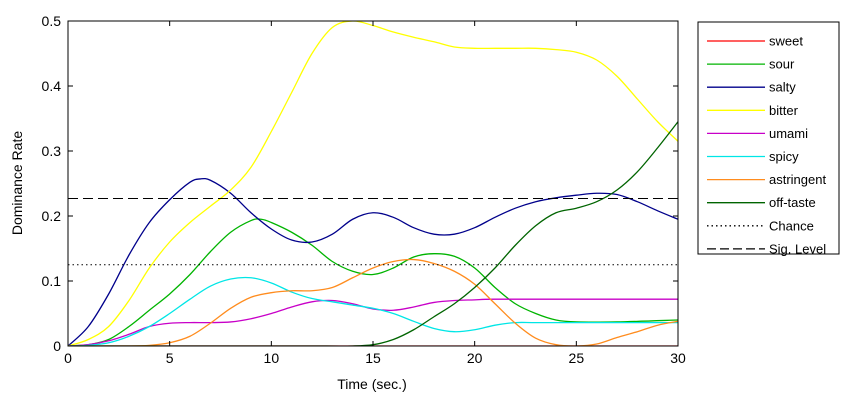 Image resolution: width=845 pixels, height=396 pixels. What do you see at coordinates (788, 133) in the screenshot?
I see `legend-label: umami` at bounding box center [788, 133].